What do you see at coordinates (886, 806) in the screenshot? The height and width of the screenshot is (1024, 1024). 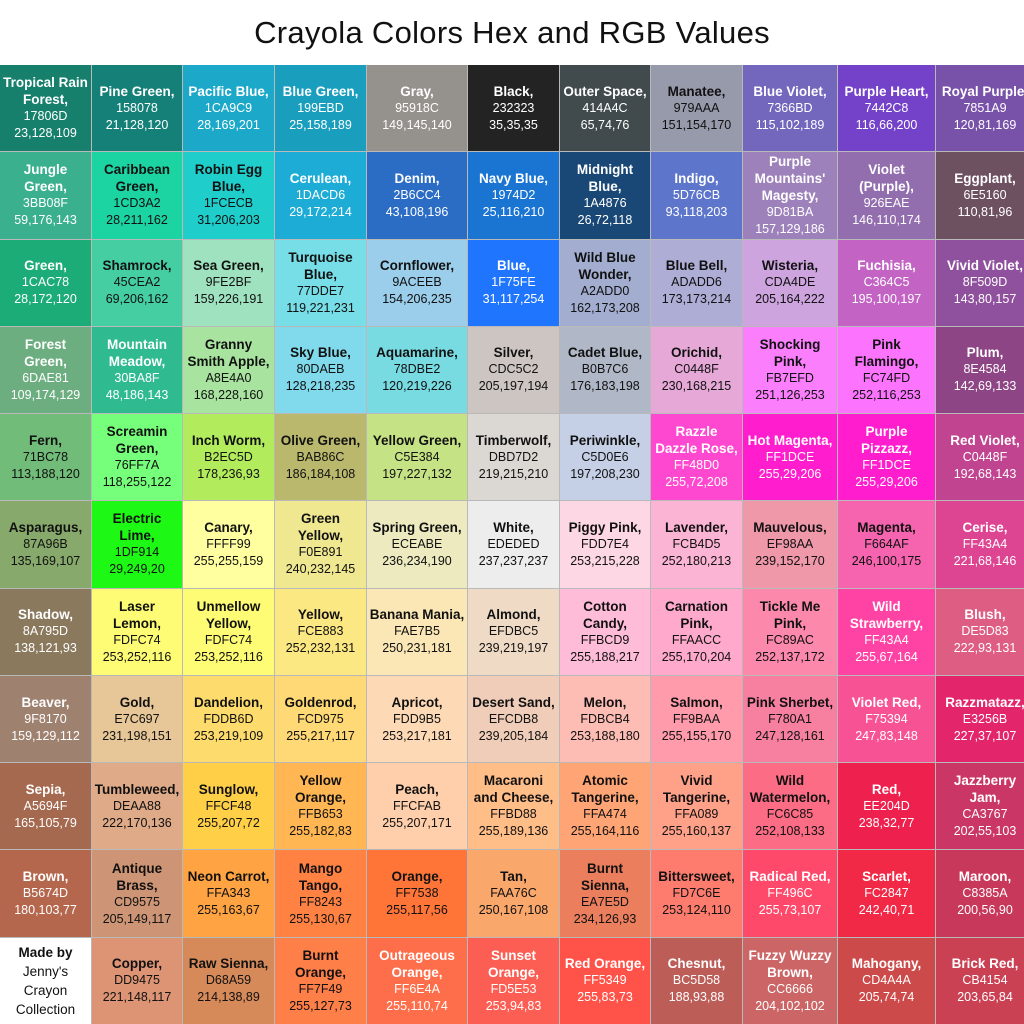 I see `color-swatch: Red, EE204D 238,32,77` at bounding box center [886, 806].